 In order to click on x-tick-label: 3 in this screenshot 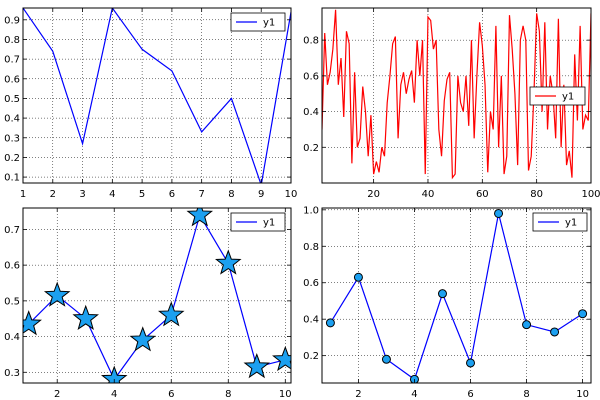, I will do `click(82, 194)`.